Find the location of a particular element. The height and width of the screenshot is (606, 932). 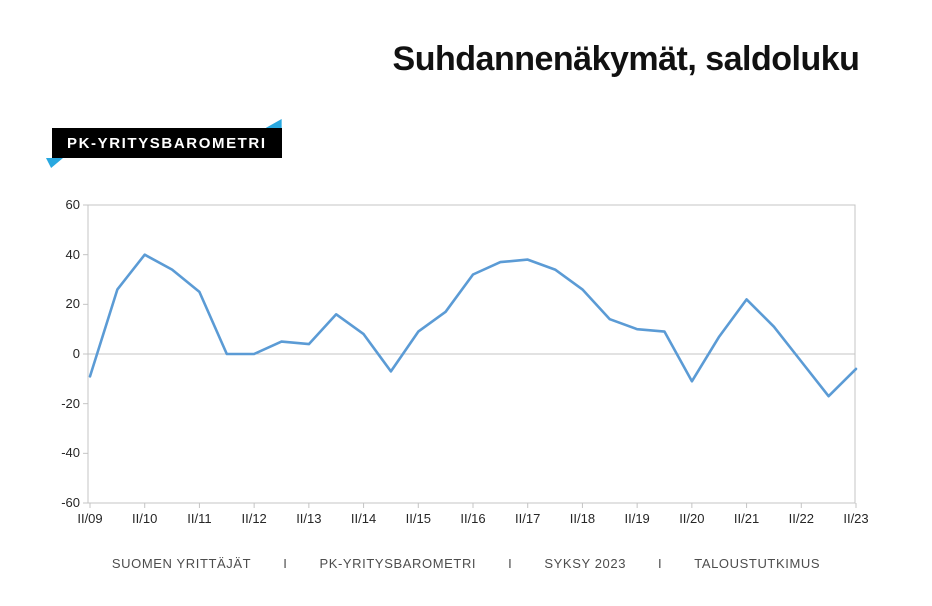

x-axis-label: II/10 is located at coordinates (145, 518).